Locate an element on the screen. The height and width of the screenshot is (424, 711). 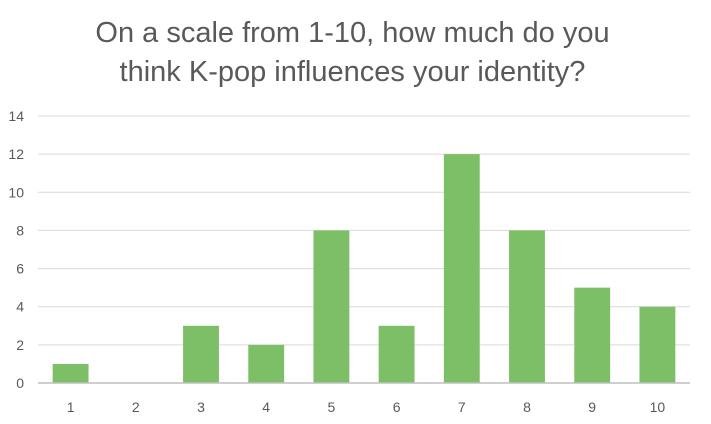
x-tick-label: 2 is located at coordinates (136, 407).